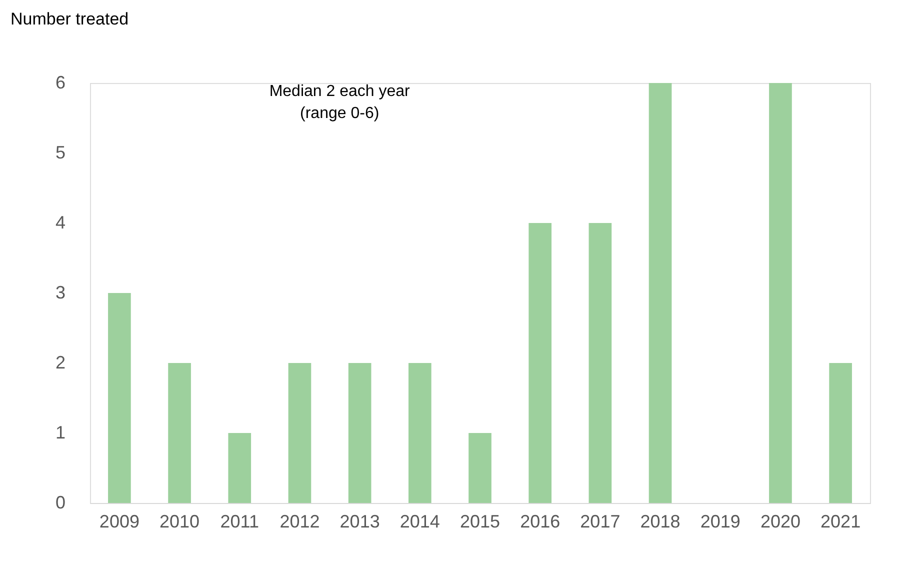 Image resolution: width=907 pixels, height=572 pixels. Describe the element at coordinates (60, 432) in the screenshot. I see `y-tick-label: 1` at that location.